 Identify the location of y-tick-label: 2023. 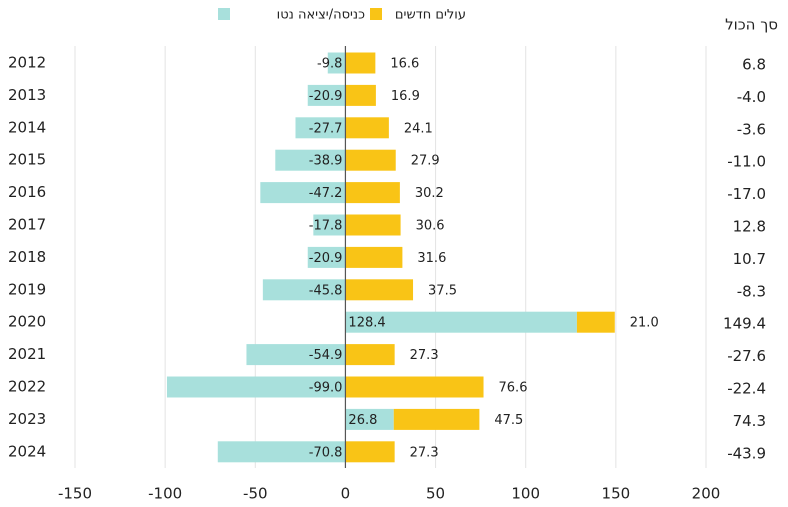
(27, 419).